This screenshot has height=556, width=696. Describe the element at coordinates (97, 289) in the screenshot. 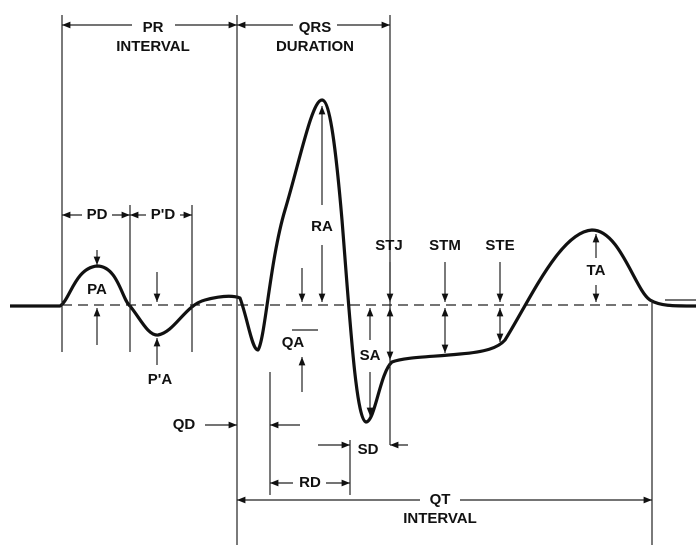

I see `label: PA` at that location.